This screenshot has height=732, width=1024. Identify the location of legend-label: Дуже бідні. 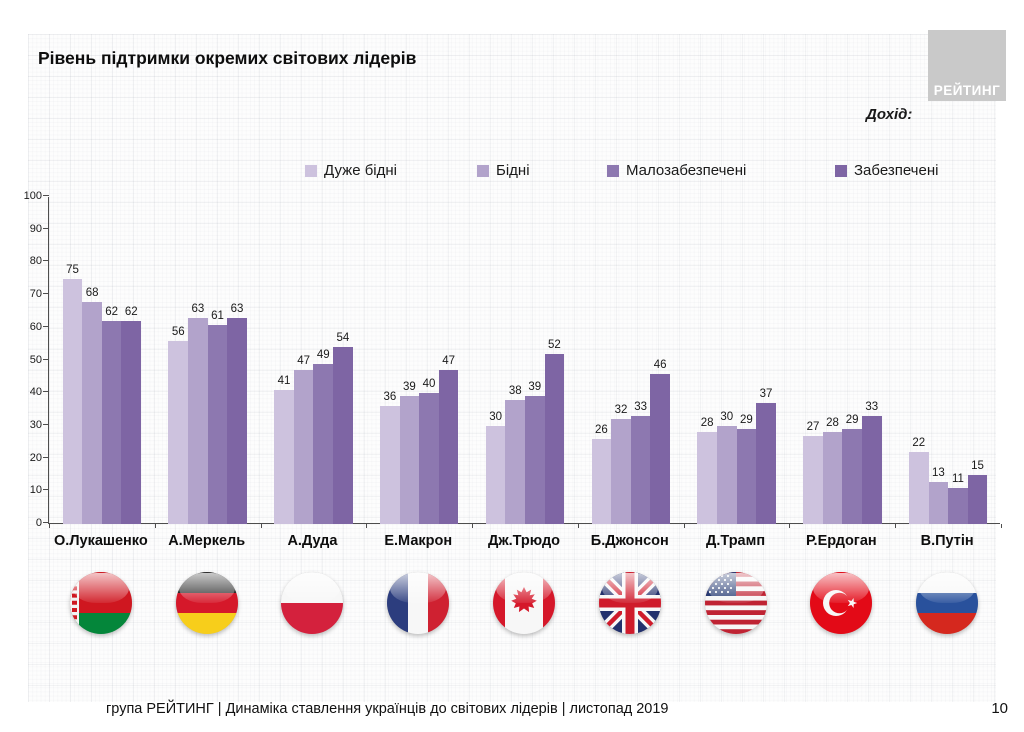
(360, 170).